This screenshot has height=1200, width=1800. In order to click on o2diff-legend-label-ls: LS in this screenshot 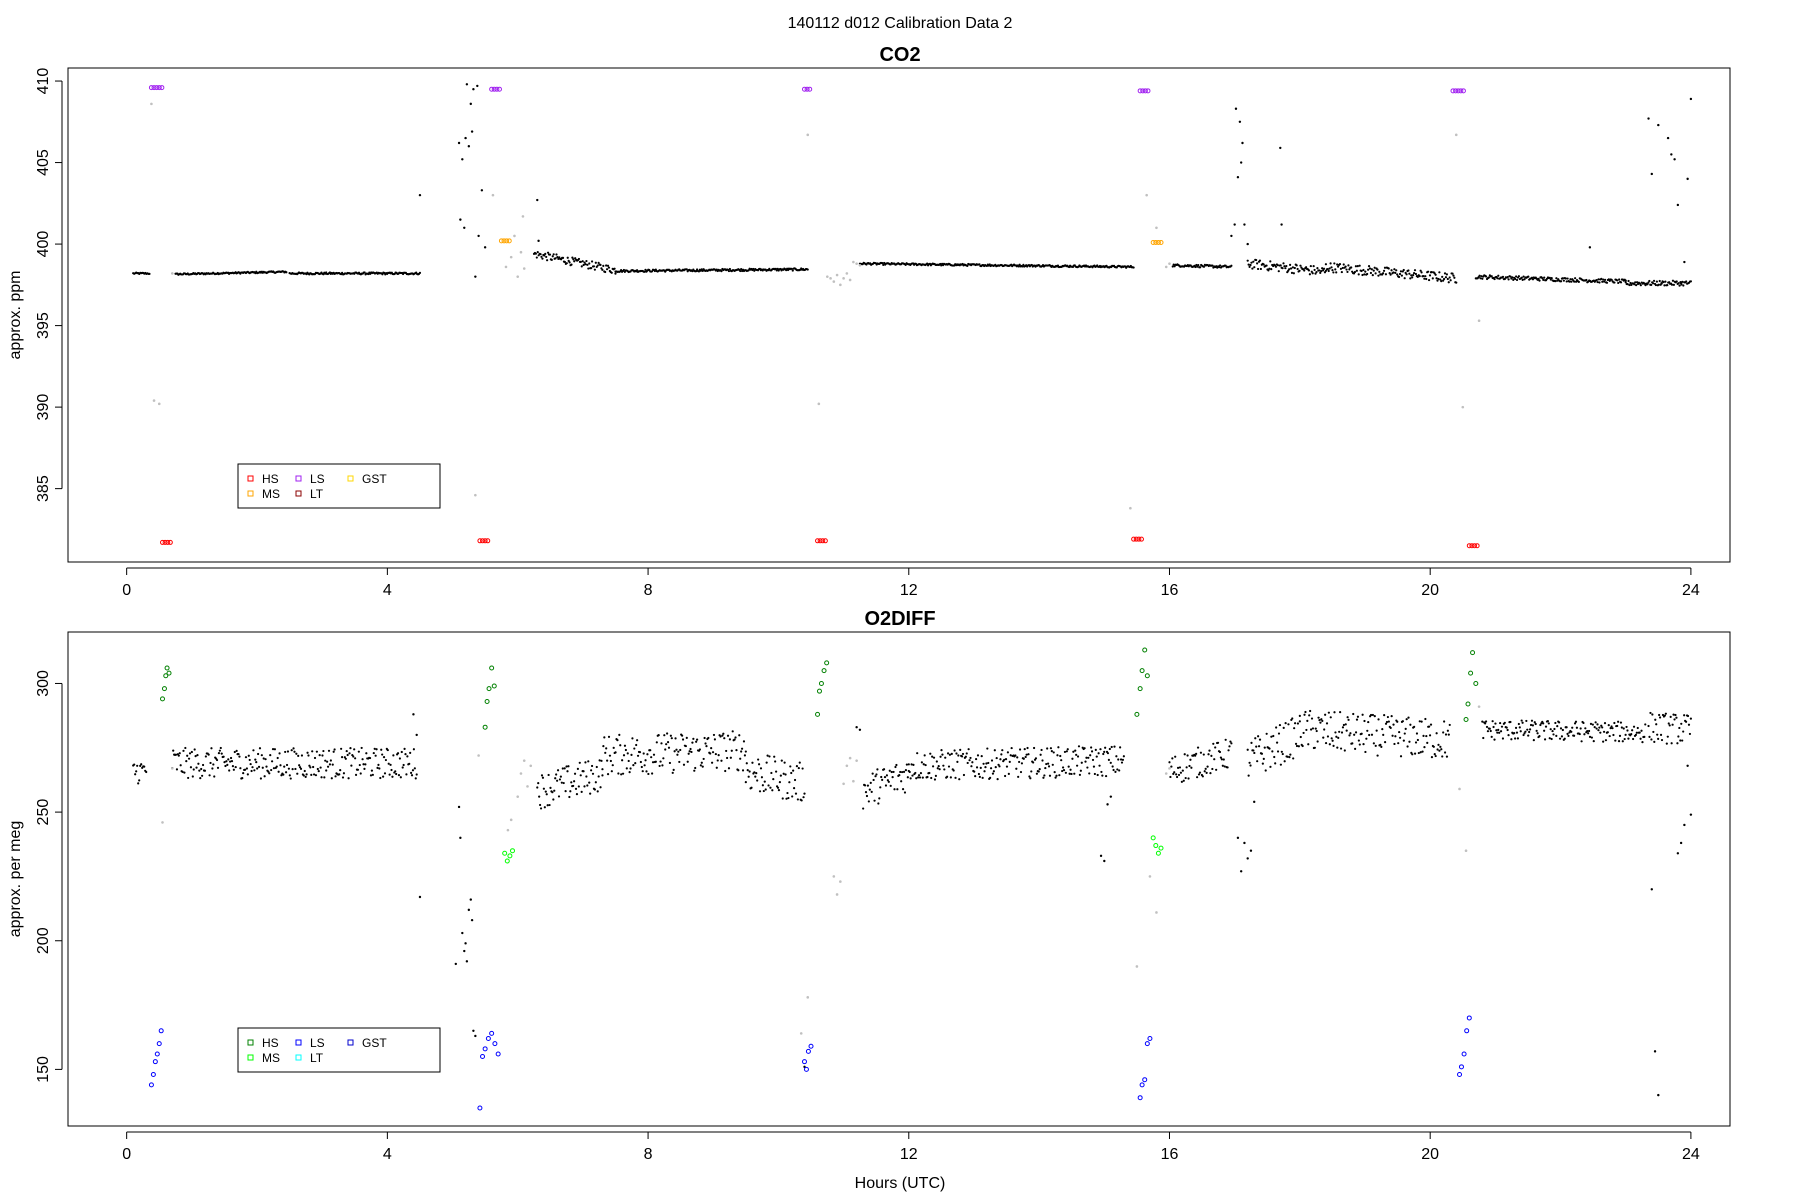, I will do `click(317, 1043)`.